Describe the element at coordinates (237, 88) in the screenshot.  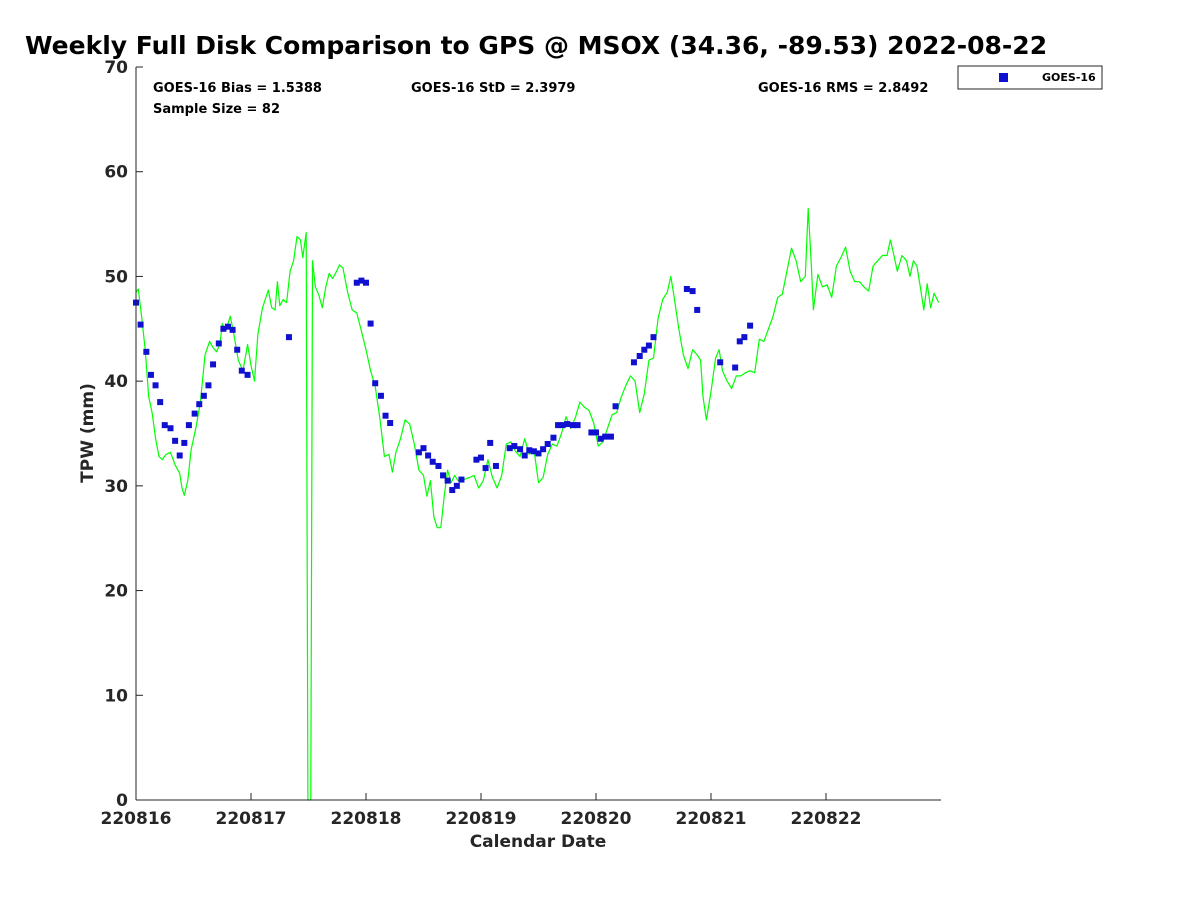
I see `stat-bias: GOES-16 Bias = 1.5388` at that location.